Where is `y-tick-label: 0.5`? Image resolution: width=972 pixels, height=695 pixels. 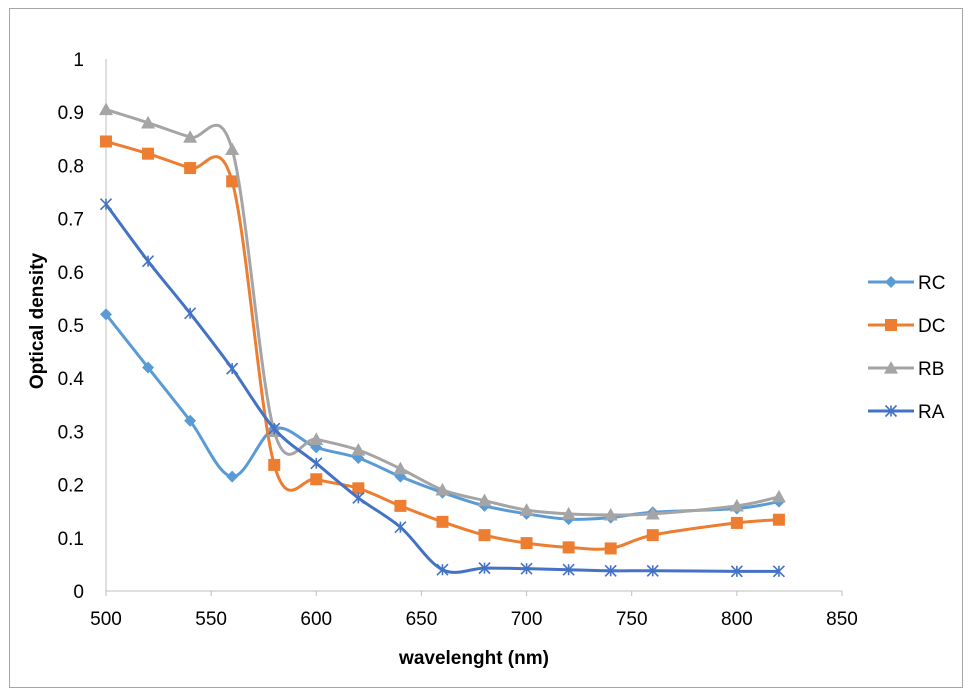 y-tick-label: 0.5 is located at coordinates (71, 326).